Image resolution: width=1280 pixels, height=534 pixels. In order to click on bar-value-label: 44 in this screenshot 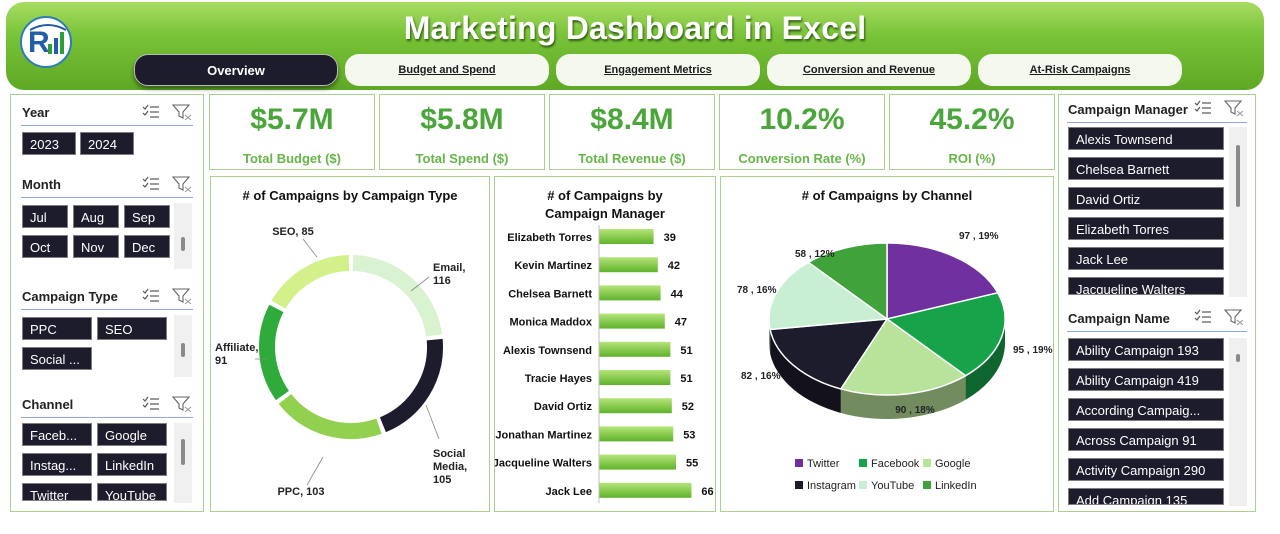, I will do `click(677, 294)`.